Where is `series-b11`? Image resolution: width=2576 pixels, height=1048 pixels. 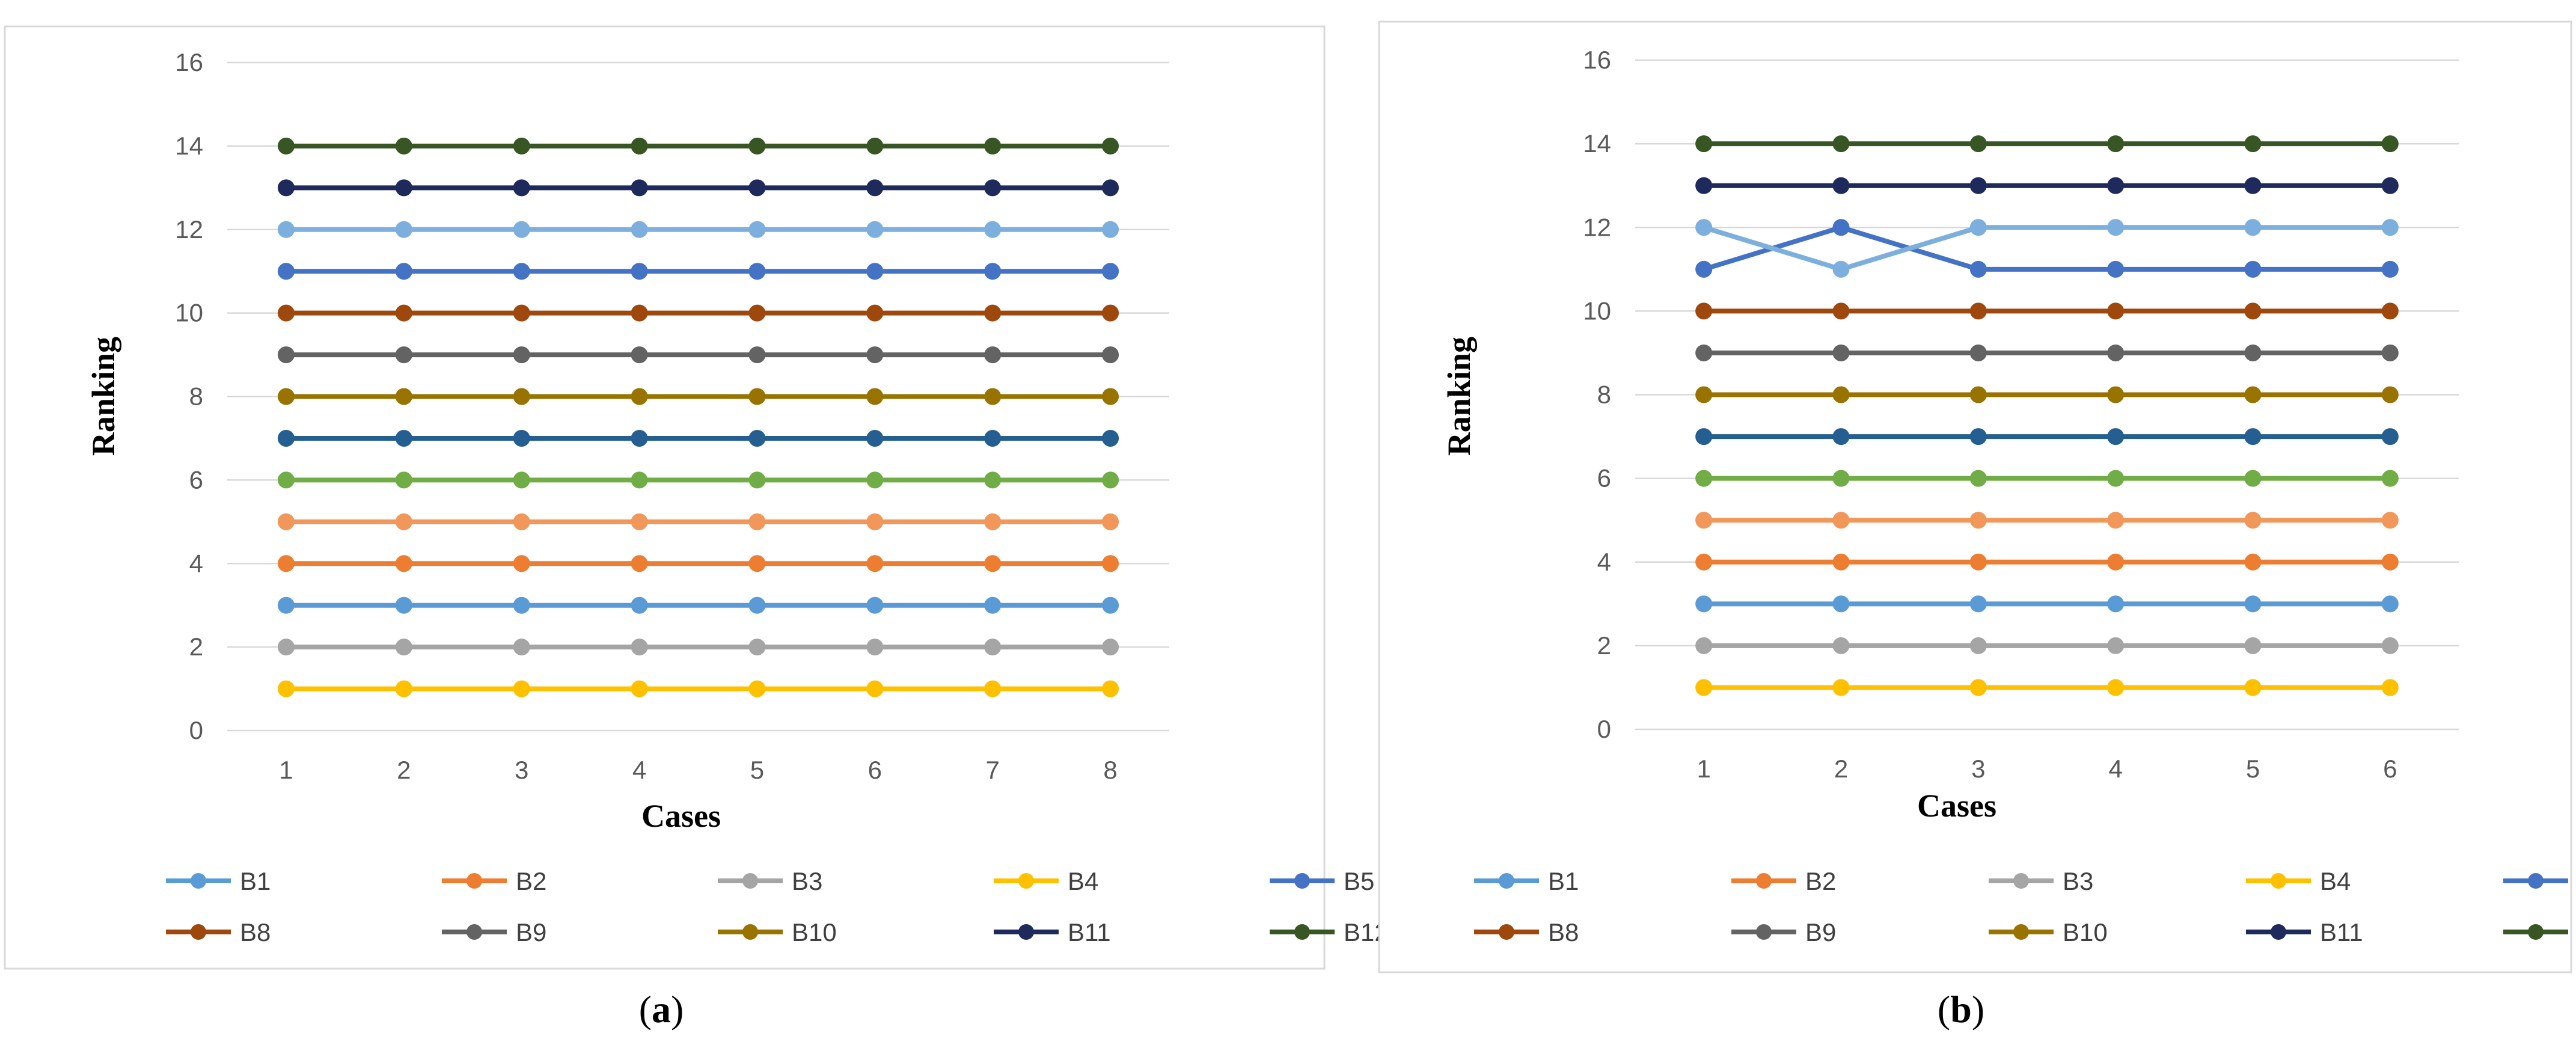
series-b11 is located at coordinates (698, 188).